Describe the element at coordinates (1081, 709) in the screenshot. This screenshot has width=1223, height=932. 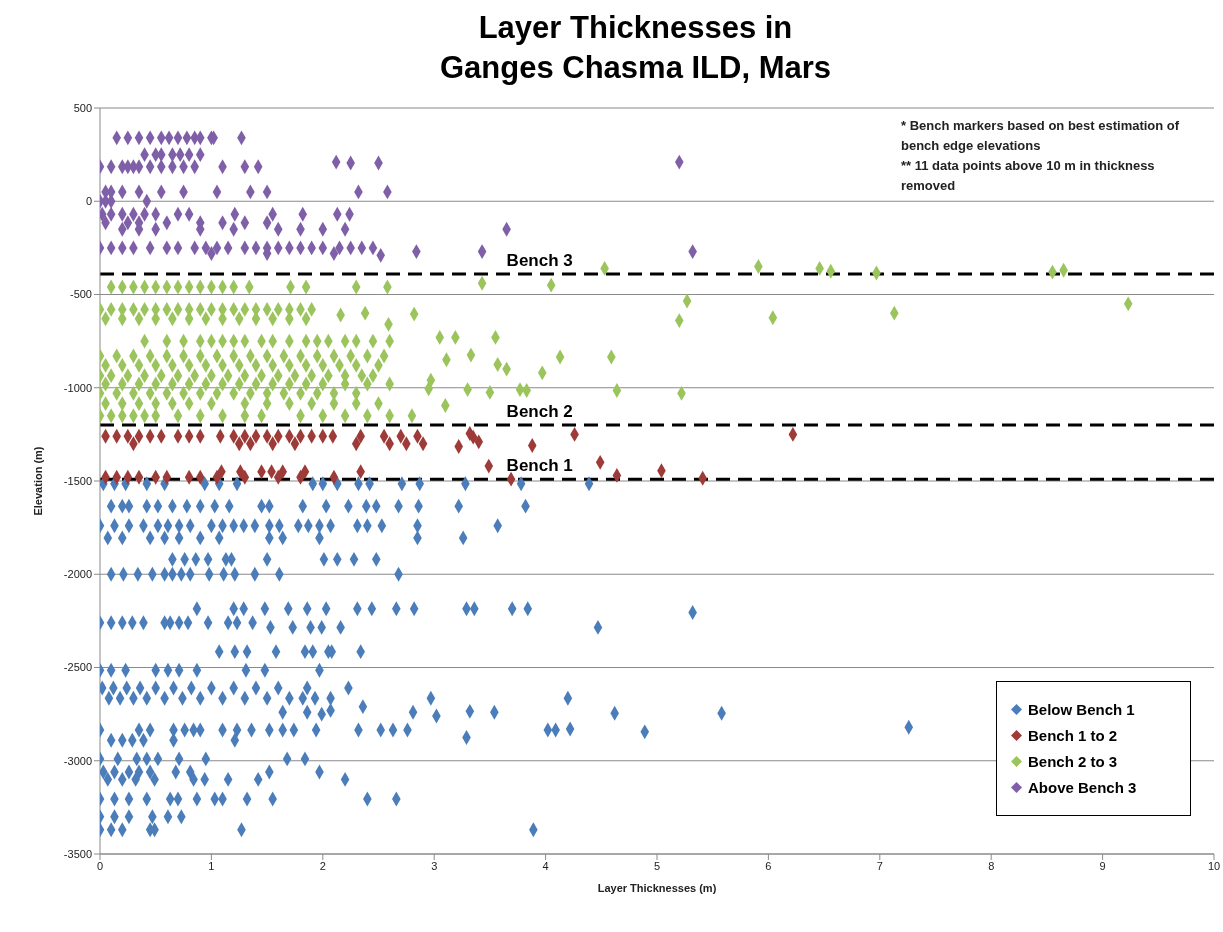
I see `legend-label: Below Bench 1` at that location.